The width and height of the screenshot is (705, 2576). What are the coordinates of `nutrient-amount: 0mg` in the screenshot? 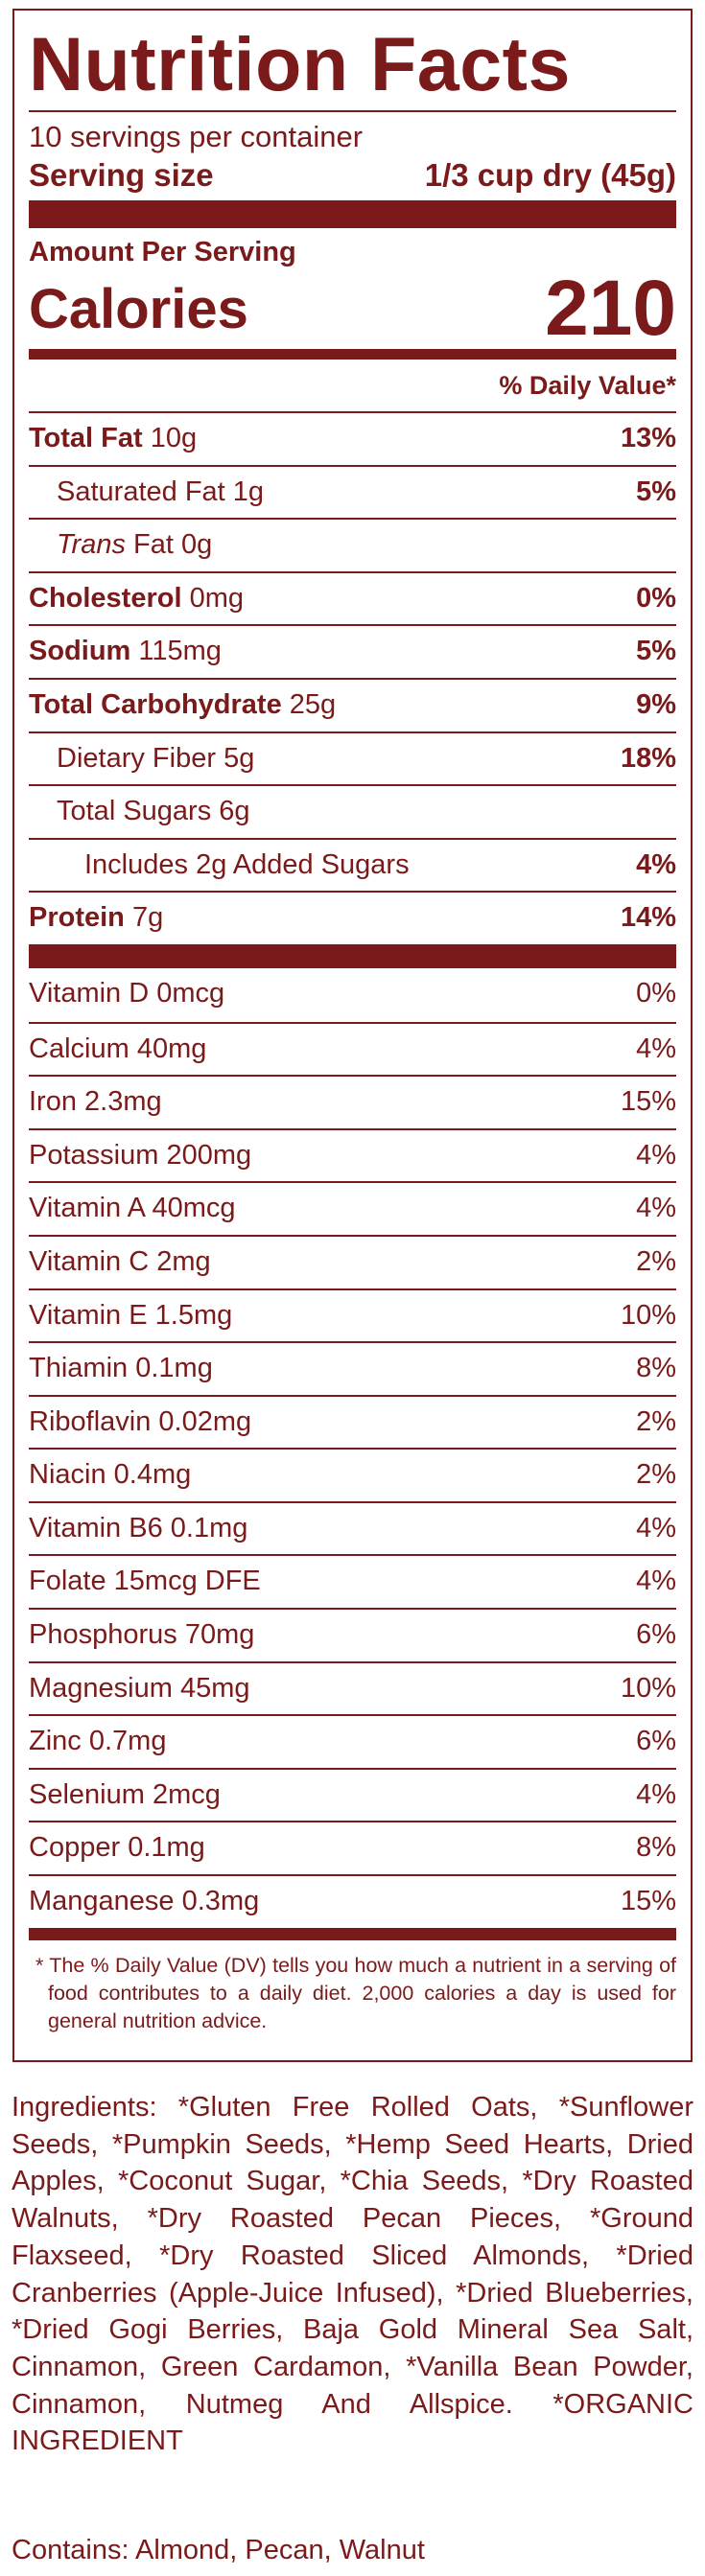 It's located at (217, 598).